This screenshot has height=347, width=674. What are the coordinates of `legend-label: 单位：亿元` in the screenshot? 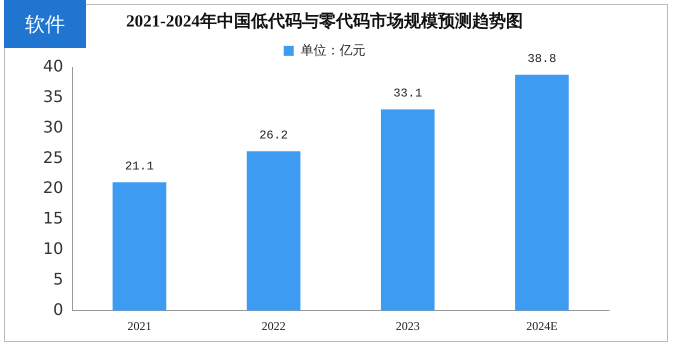 It's located at (333, 50).